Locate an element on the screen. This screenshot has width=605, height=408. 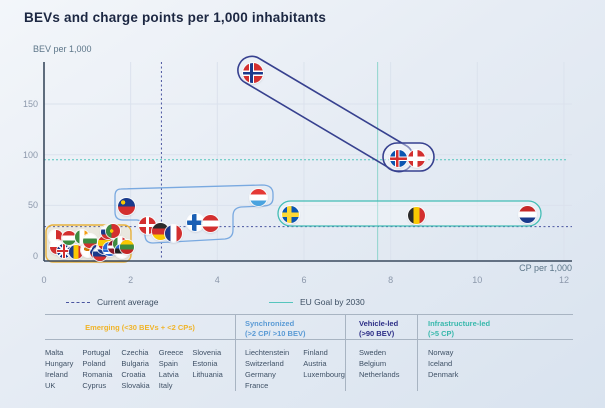
flag-belgium is located at coordinates (417, 215).